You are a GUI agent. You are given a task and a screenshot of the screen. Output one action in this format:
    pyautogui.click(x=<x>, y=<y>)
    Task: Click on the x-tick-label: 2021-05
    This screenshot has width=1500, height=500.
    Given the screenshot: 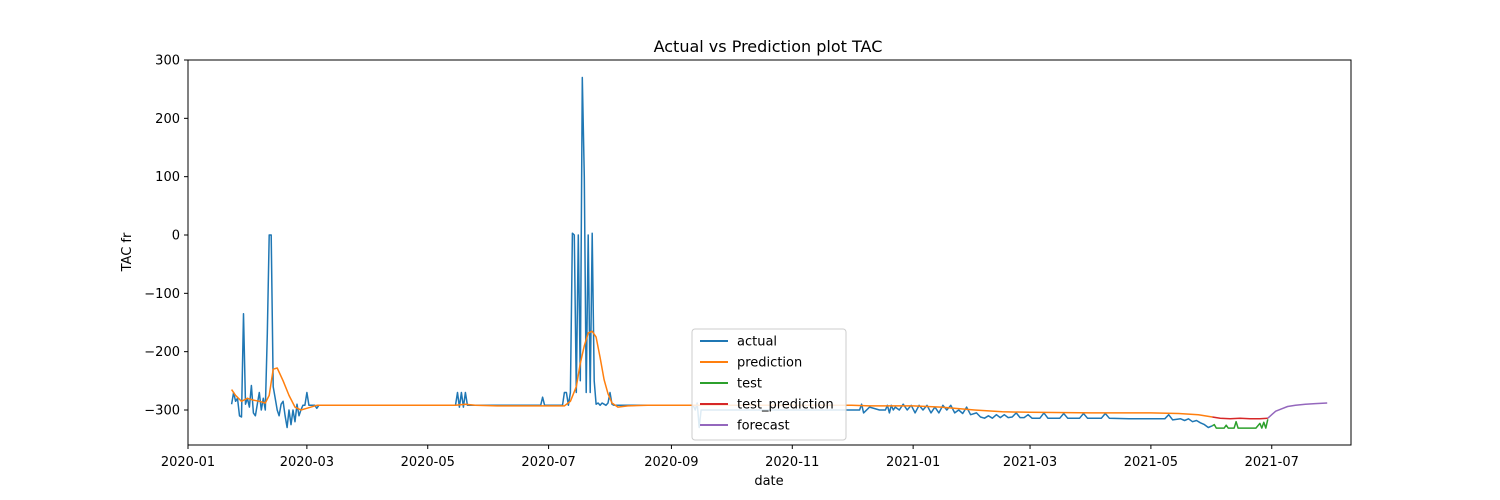 What is the action you would take?
    pyautogui.click(x=1151, y=462)
    